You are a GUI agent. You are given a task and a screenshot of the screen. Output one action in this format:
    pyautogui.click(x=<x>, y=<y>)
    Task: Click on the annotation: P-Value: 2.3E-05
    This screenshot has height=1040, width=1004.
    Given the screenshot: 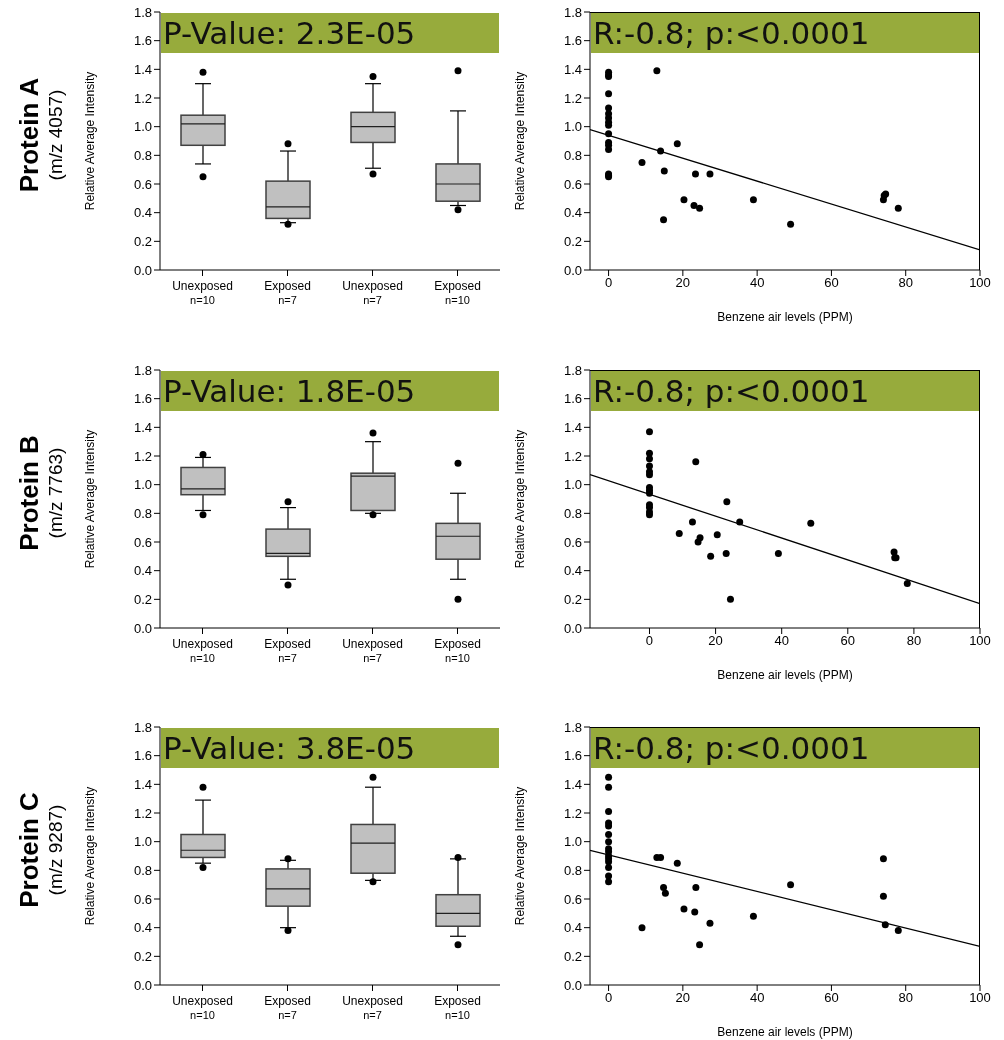 What is the action you would take?
    pyautogui.click(x=289, y=33)
    